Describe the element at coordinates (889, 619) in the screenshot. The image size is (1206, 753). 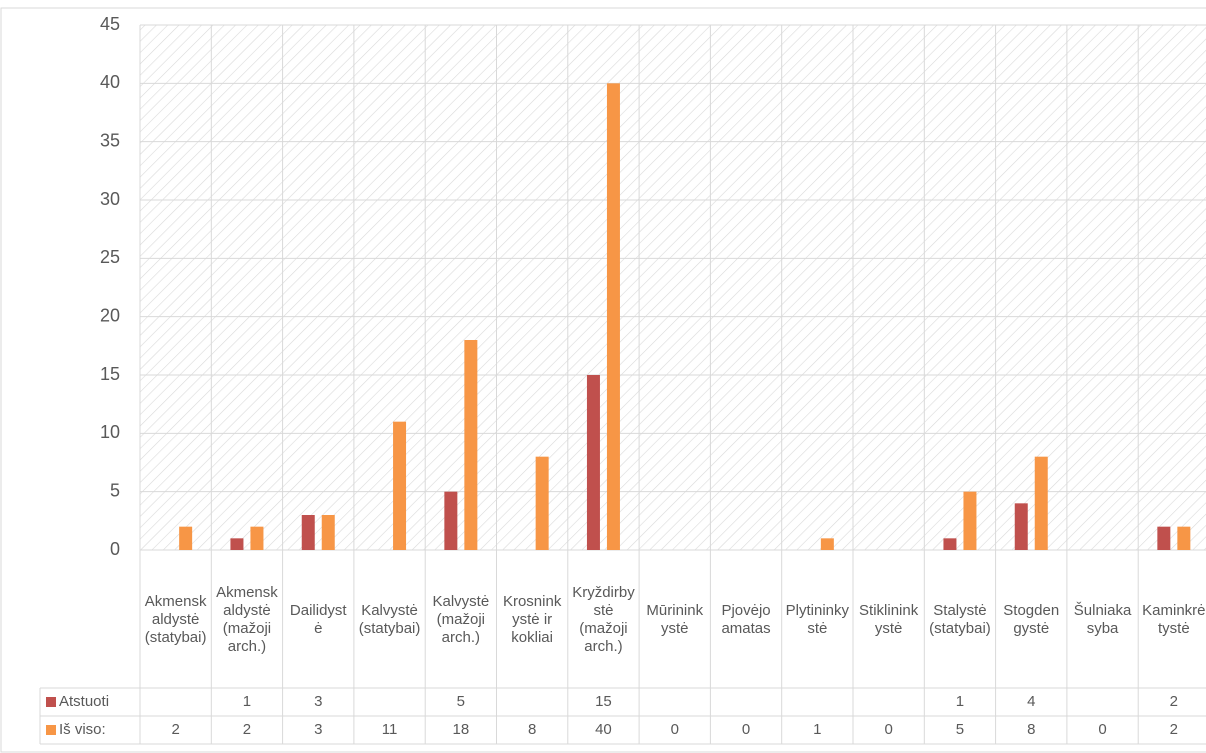
I see `x-tick-label: Stiklinink ystė` at that location.